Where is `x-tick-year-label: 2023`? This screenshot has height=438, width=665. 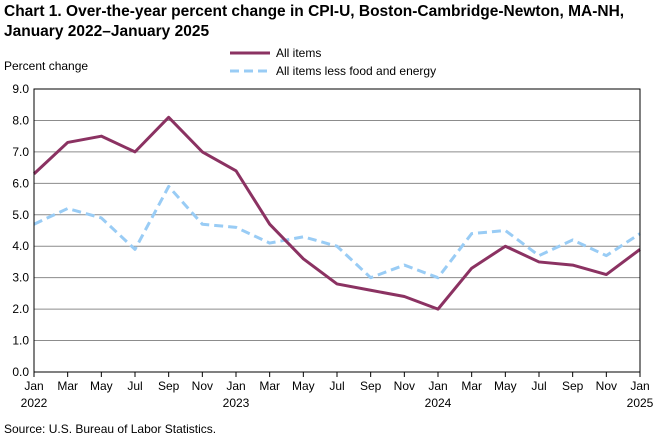 x-tick-year-label: 2023 is located at coordinates (236, 403).